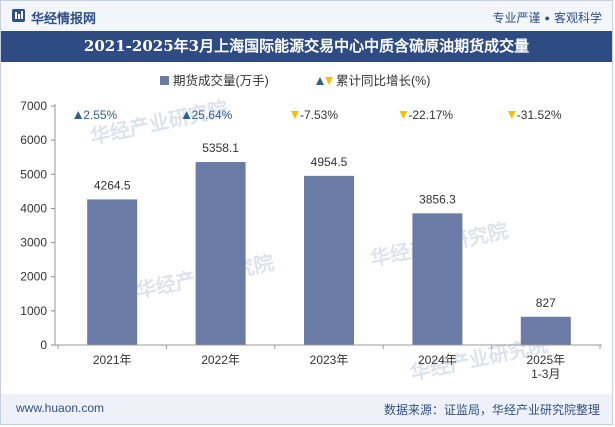 The width and height of the screenshot is (615, 427). Describe the element at coordinates (112, 185) in the screenshot. I see `bar-value-label: 4264.5` at that location.